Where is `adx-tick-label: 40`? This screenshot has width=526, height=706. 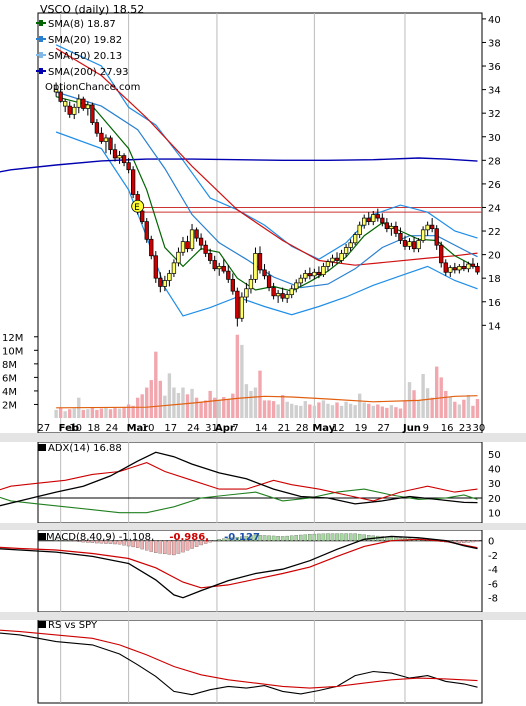 adx-tick-label: 40 is located at coordinates (494, 470).